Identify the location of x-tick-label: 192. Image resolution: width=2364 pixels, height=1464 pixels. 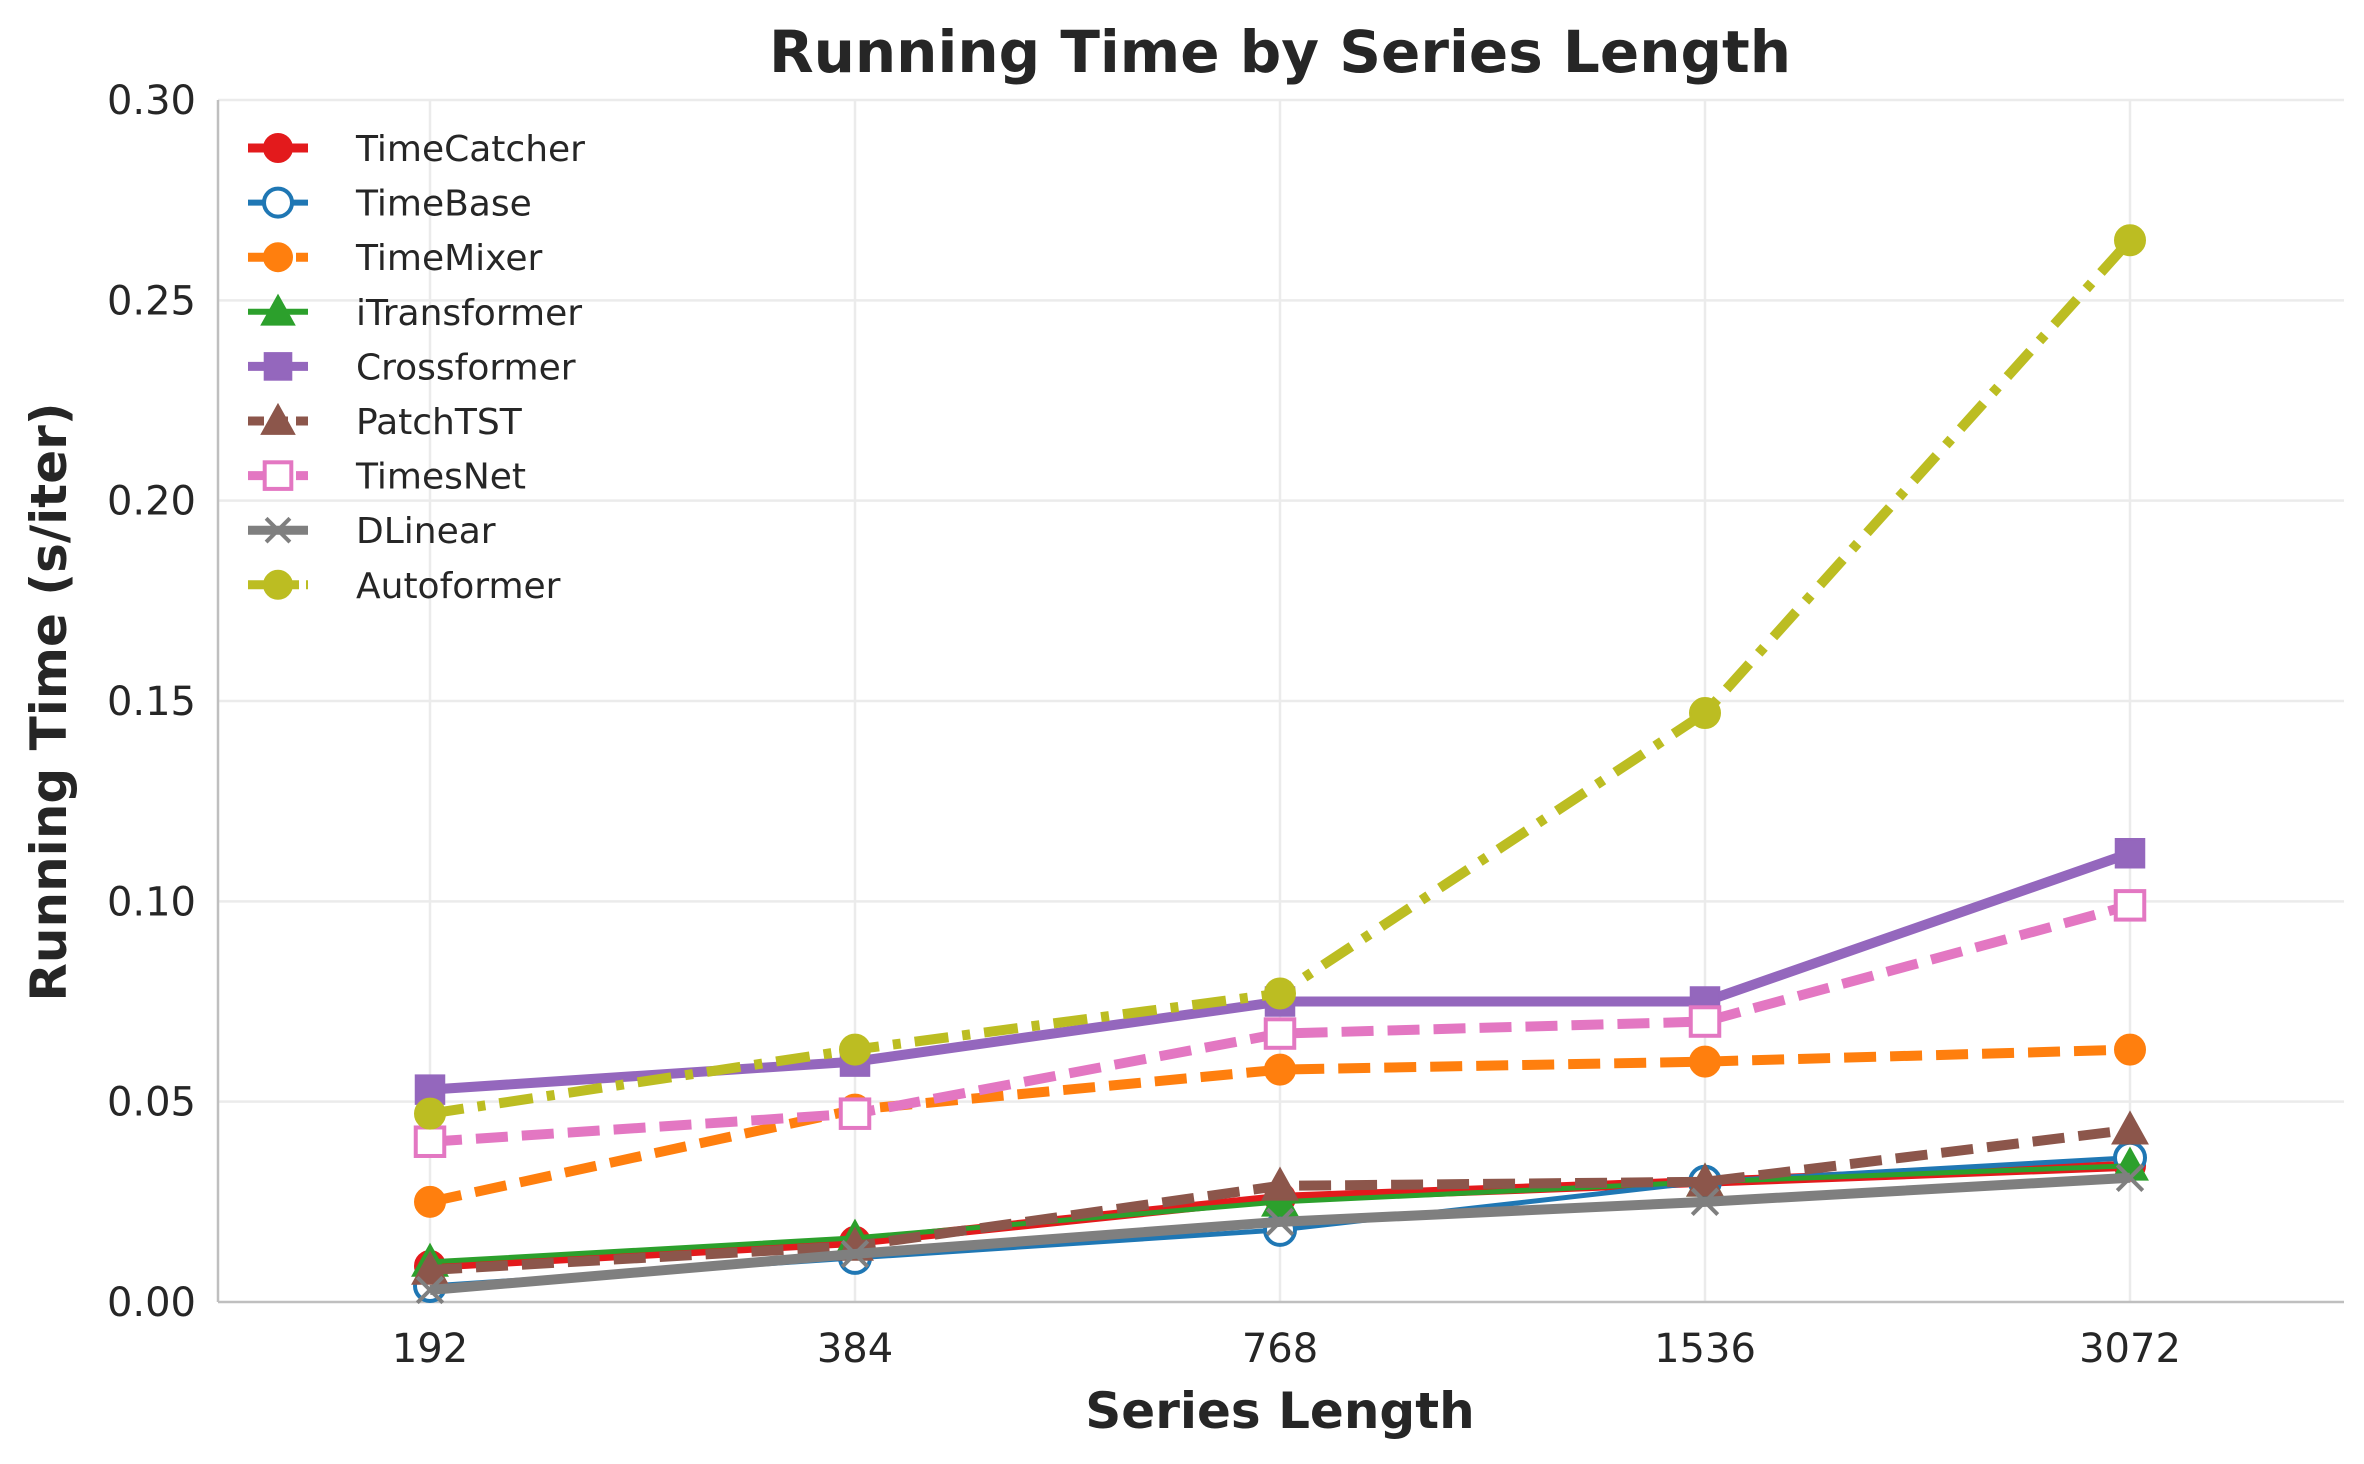
(430, 1349).